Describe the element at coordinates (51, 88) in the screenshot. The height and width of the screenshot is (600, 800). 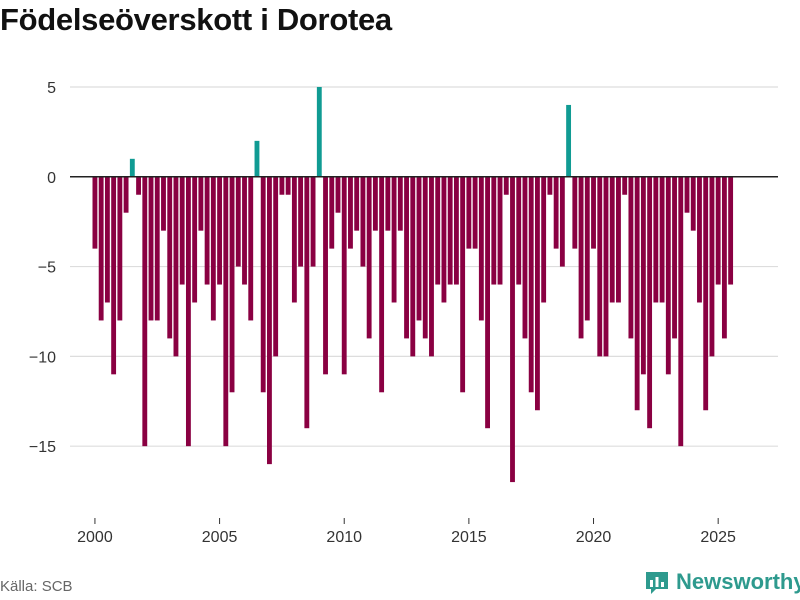
I see `y-tick-label: 5` at that location.